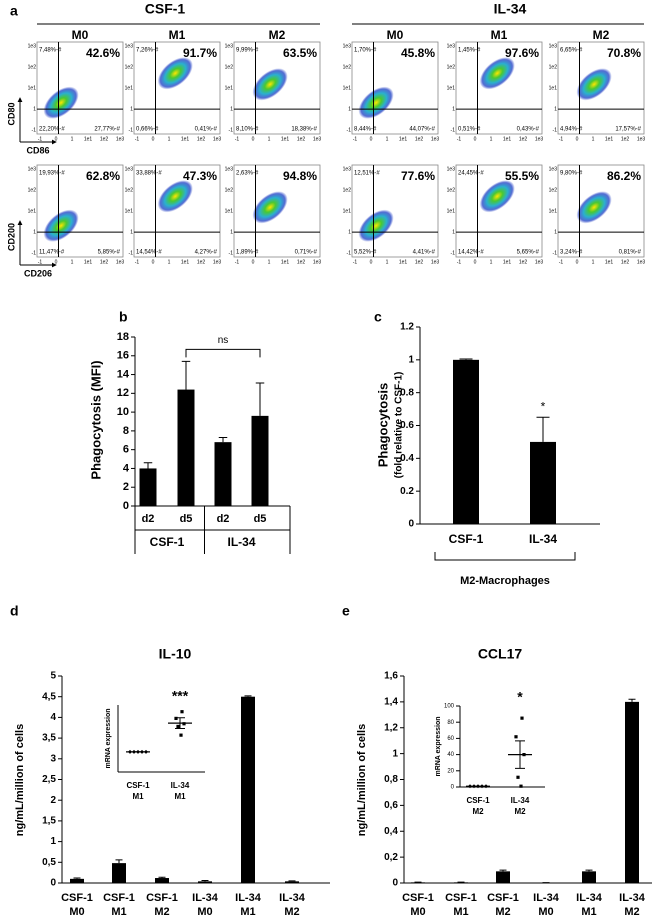 The image size is (664, 919). Describe the element at coordinates (450, 739) in the screenshot. I see `y-tick-label: 60` at that location.